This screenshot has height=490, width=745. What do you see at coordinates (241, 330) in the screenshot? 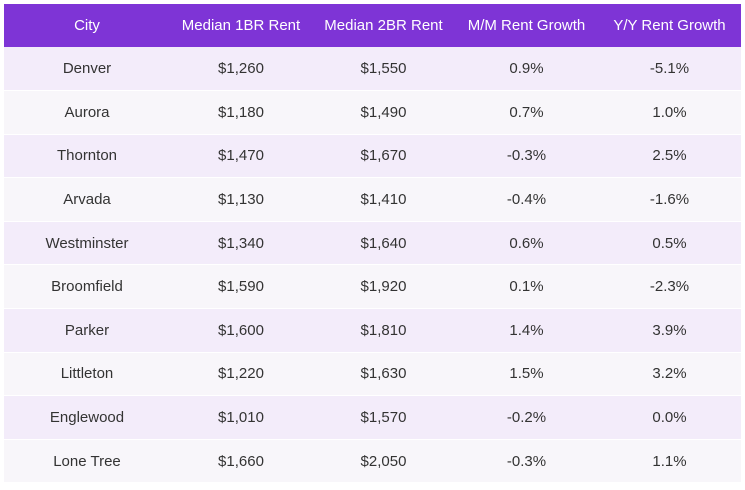
I see `cell-median-1br-rent: $1,600` at bounding box center [241, 330].